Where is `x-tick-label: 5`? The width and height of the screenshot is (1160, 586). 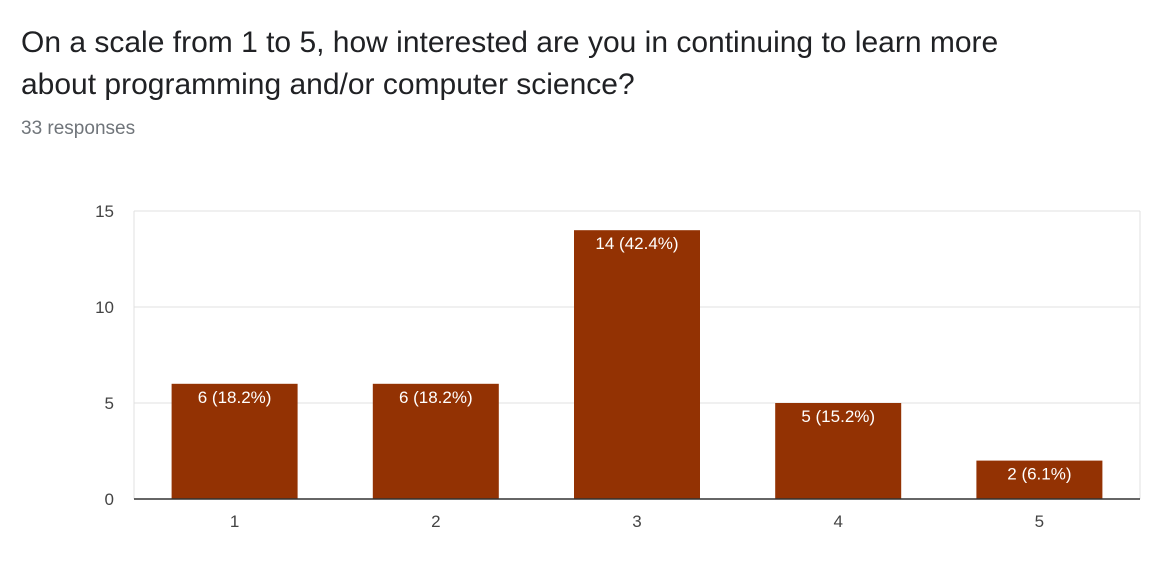 x-tick-label: 5 is located at coordinates (1039, 521).